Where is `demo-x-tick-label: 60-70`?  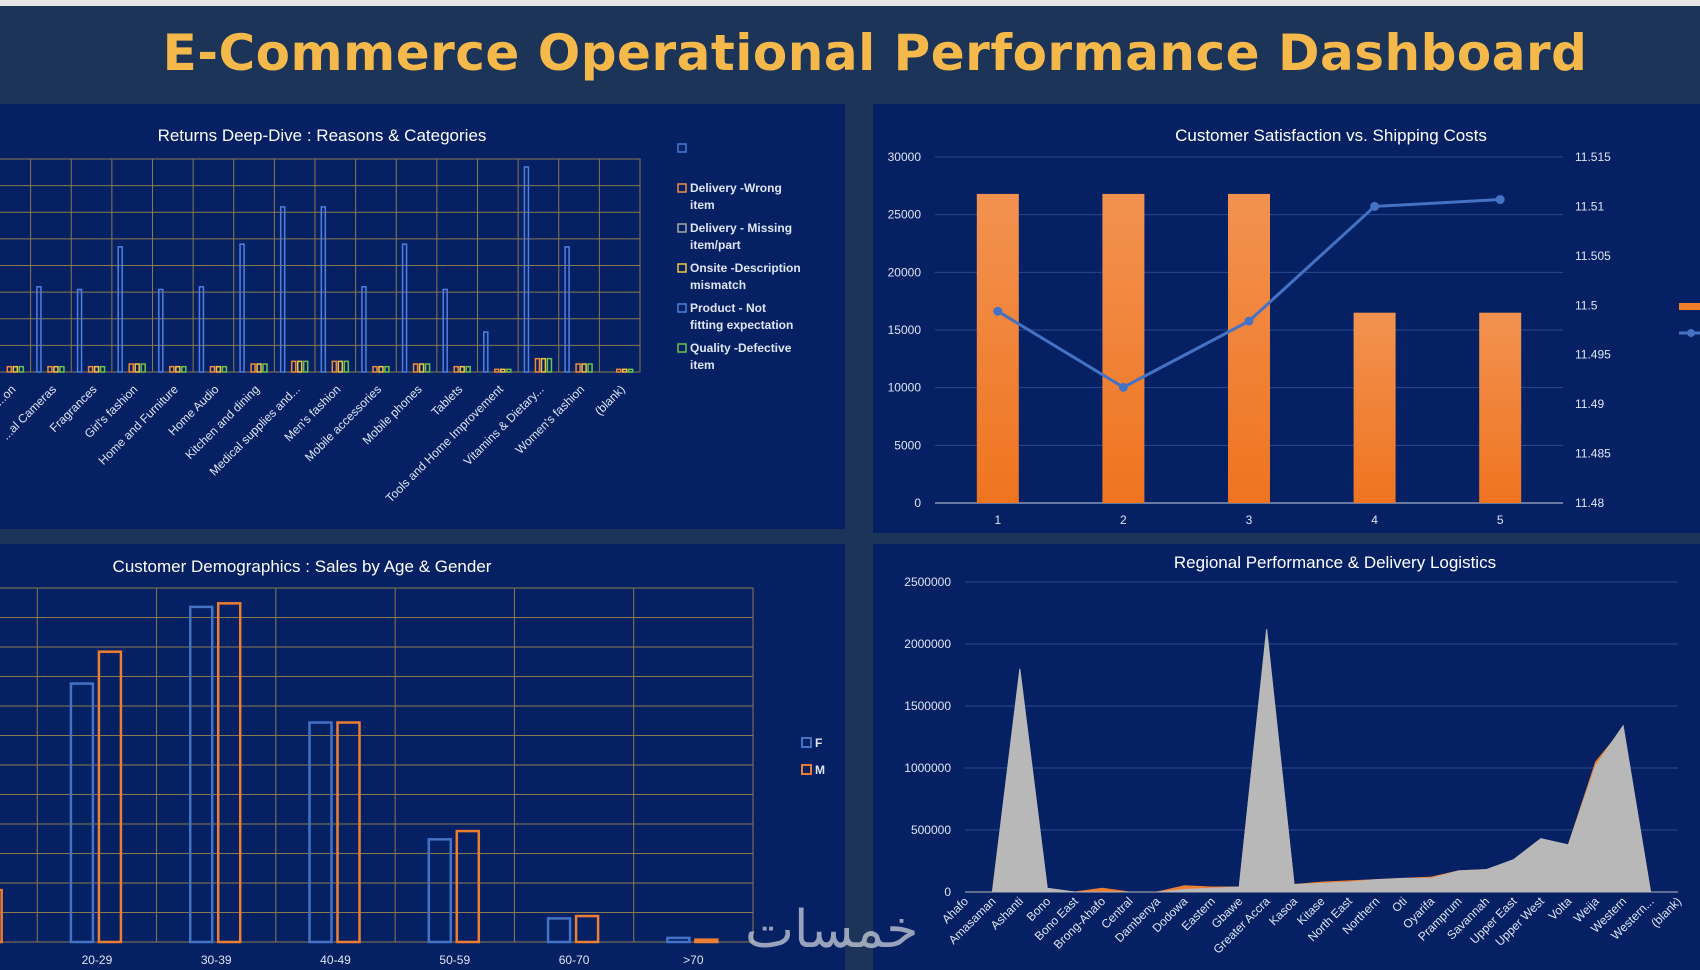 demo-x-tick-label: 60-70 is located at coordinates (574, 960).